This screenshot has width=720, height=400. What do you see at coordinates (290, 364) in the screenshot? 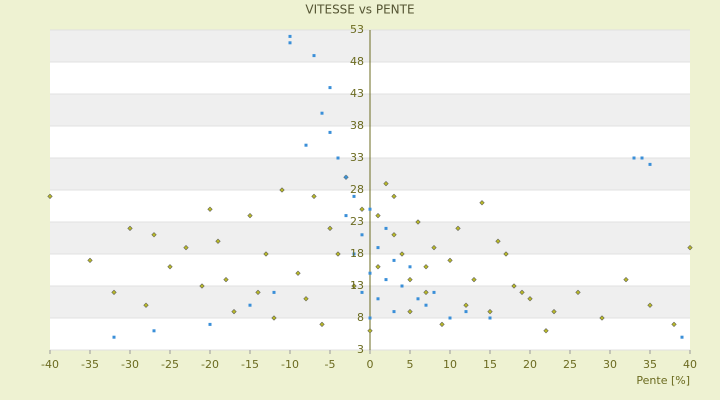
I see `x-tick-label: -10` at bounding box center [290, 364].